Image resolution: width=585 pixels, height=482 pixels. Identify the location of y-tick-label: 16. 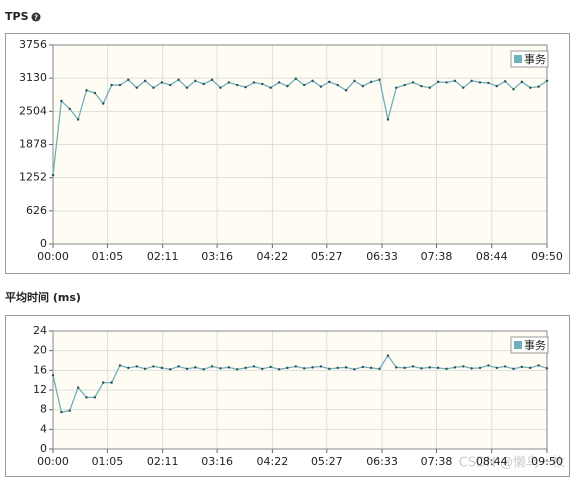
(40, 369).